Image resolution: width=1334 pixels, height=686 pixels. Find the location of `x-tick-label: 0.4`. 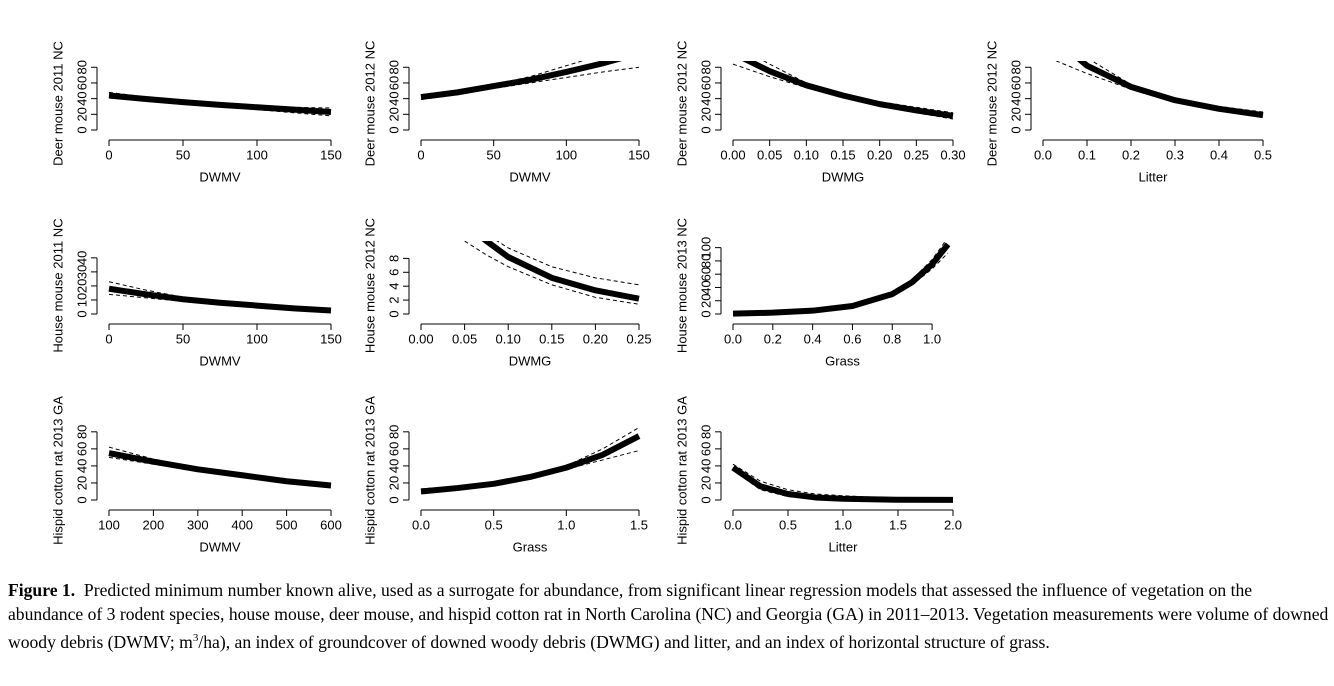

x-tick-label: 0.4 is located at coordinates (1219, 154).